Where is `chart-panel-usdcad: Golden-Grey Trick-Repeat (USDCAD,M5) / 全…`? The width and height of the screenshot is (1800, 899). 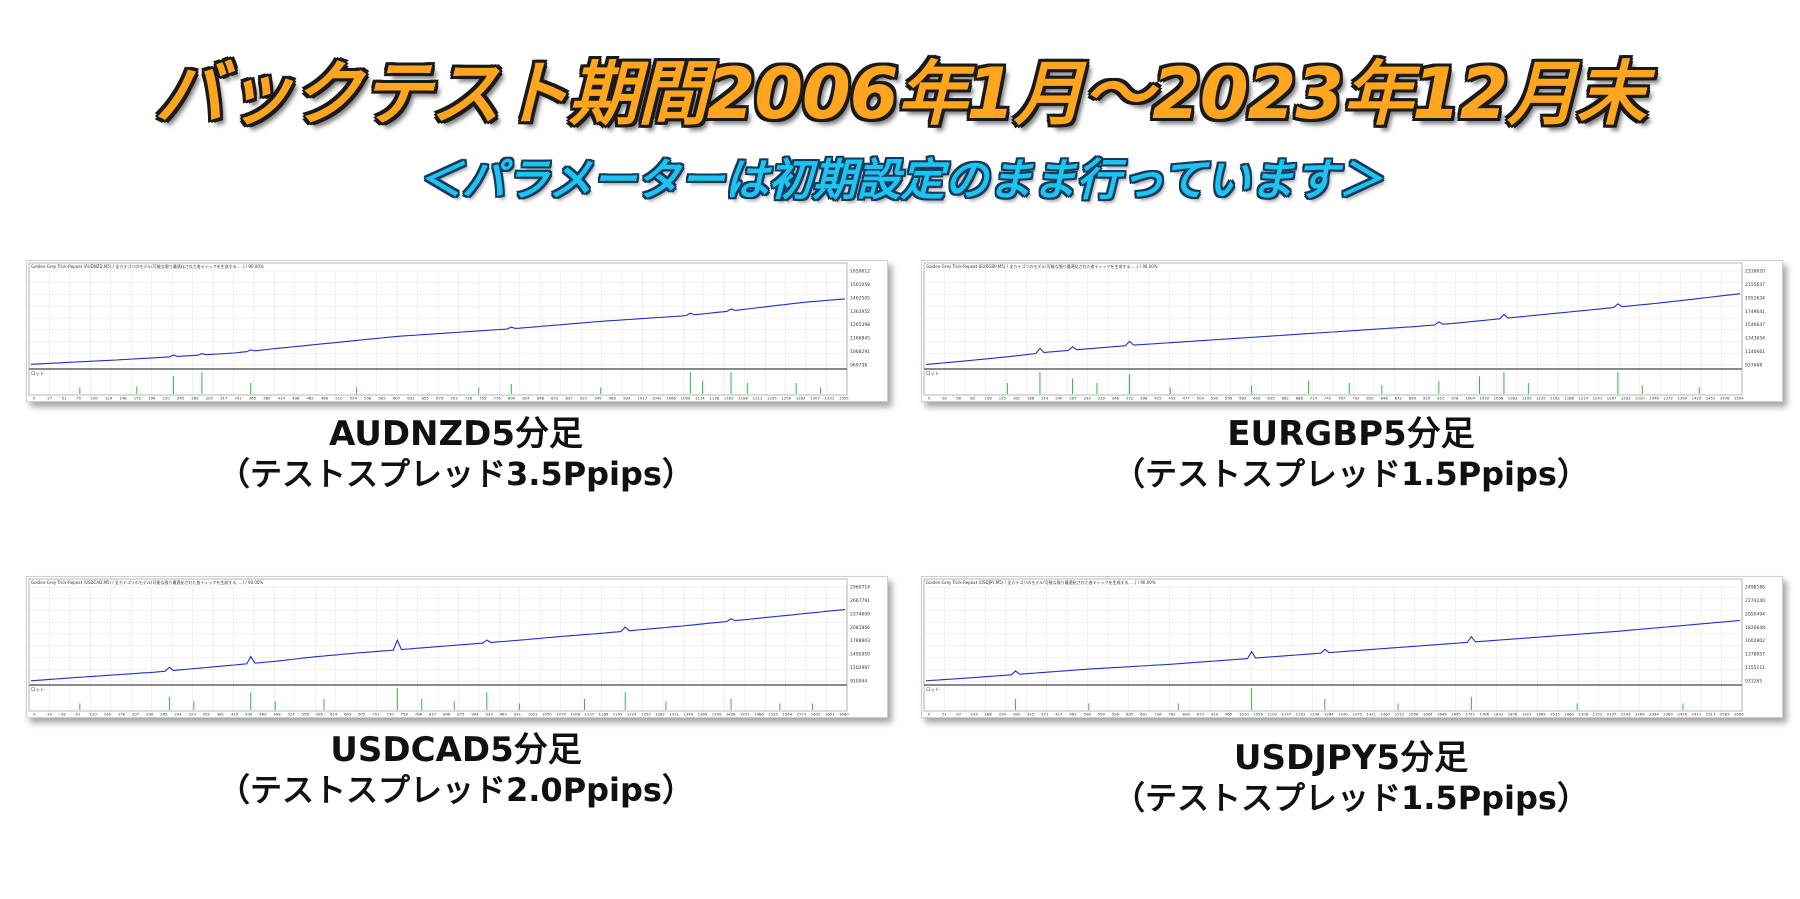 chart-panel-usdcad: Golden-Grey Trick-Repeat (USDCAD,M5) / 全… is located at coordinates (457, 647).